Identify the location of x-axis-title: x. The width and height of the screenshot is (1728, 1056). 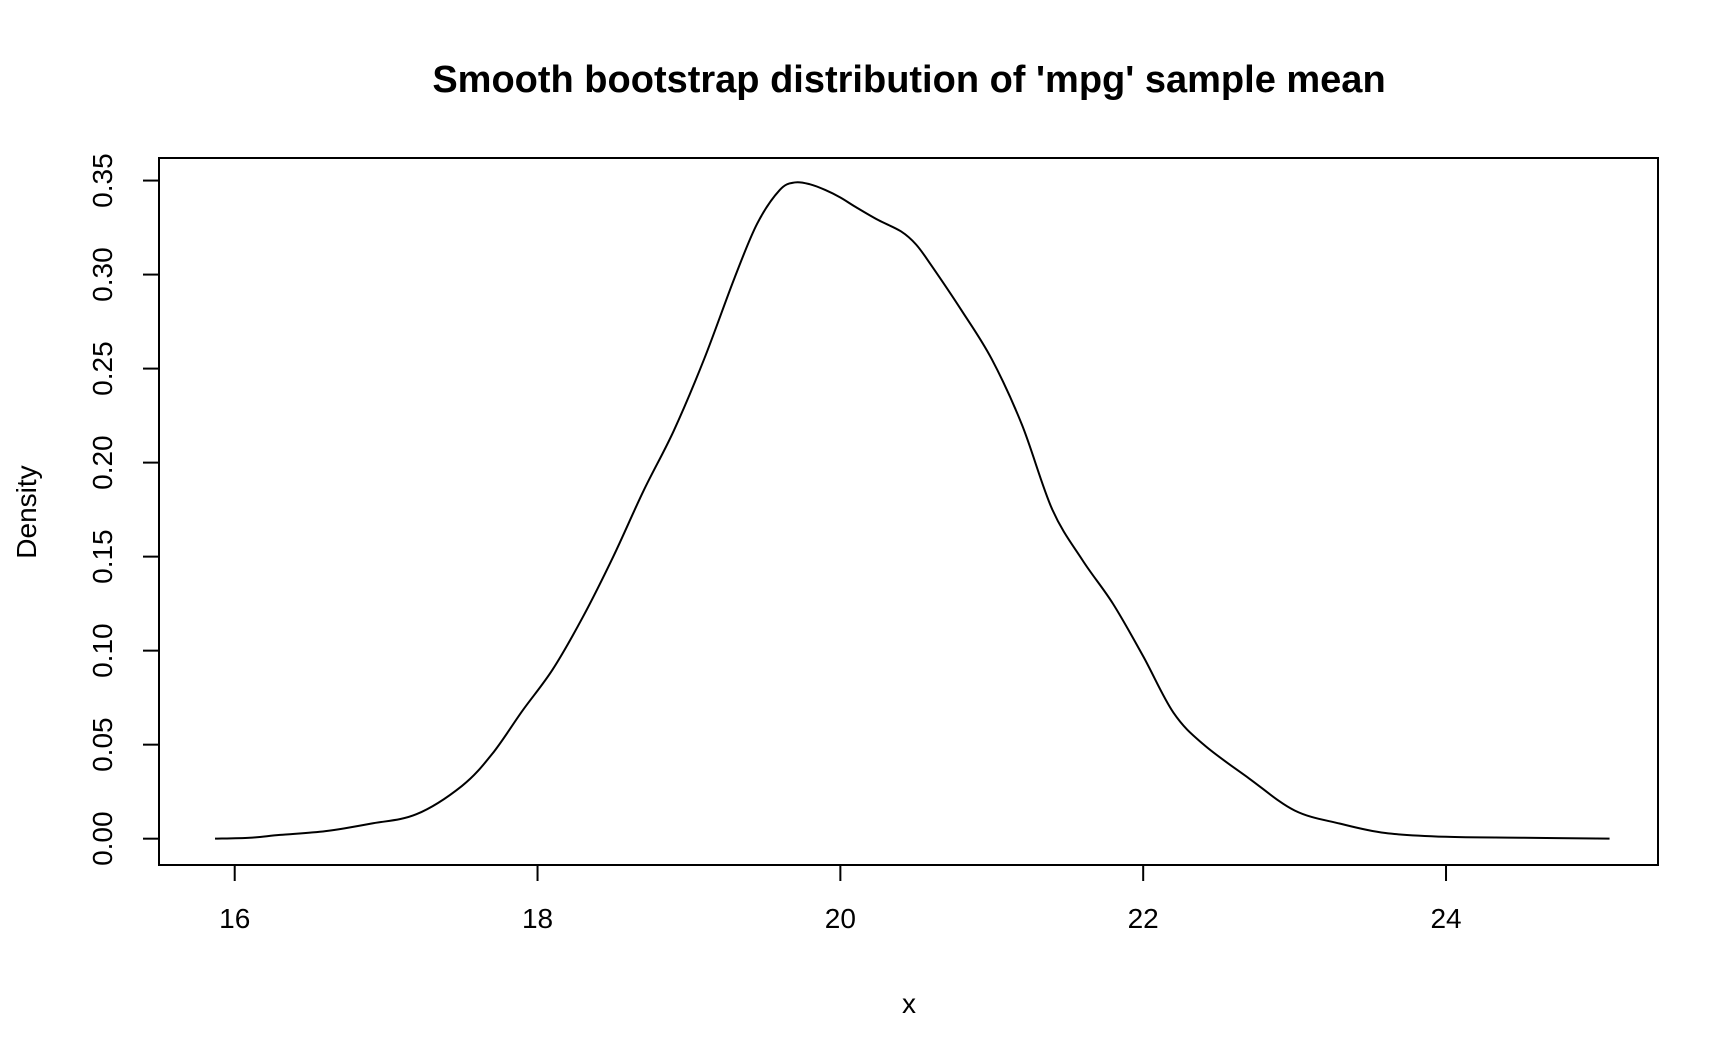
(909, 1003).